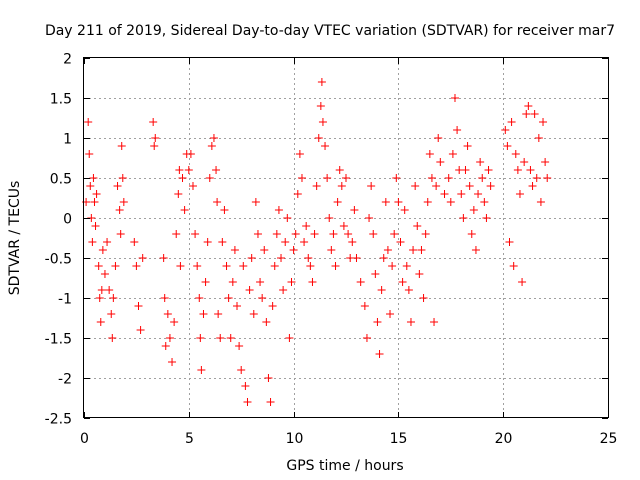 The height and width of the screenshot is (480, 640). What do you see at coordinates (58, 260) in the screenshot?
I see `y-tick-label: -0.5` at bounding box center [58, 260].